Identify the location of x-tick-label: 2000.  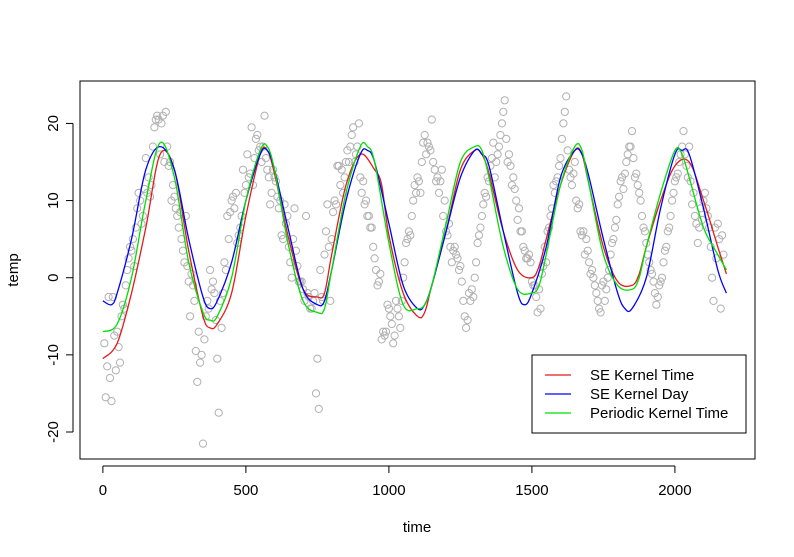
(674, 490).